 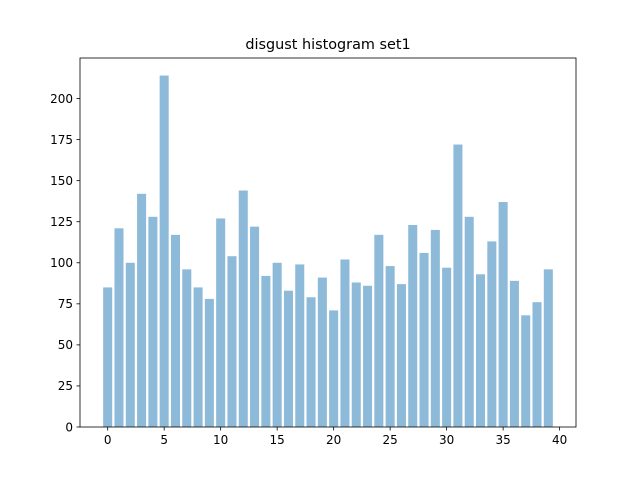 I want to click on y-tick-label: 0, so click(x=69, y=427).